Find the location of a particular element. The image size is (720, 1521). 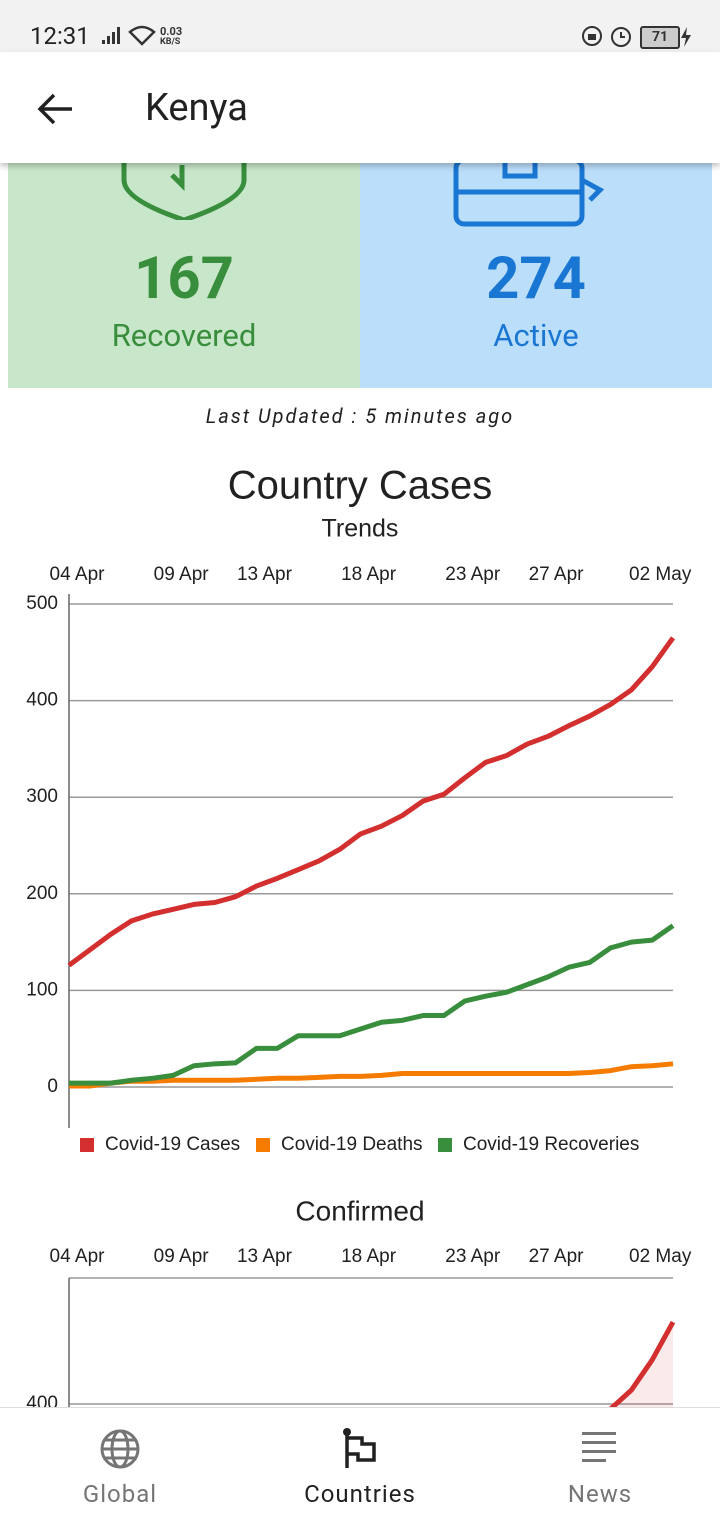

charging-icon is located at coordinates (686, 37).